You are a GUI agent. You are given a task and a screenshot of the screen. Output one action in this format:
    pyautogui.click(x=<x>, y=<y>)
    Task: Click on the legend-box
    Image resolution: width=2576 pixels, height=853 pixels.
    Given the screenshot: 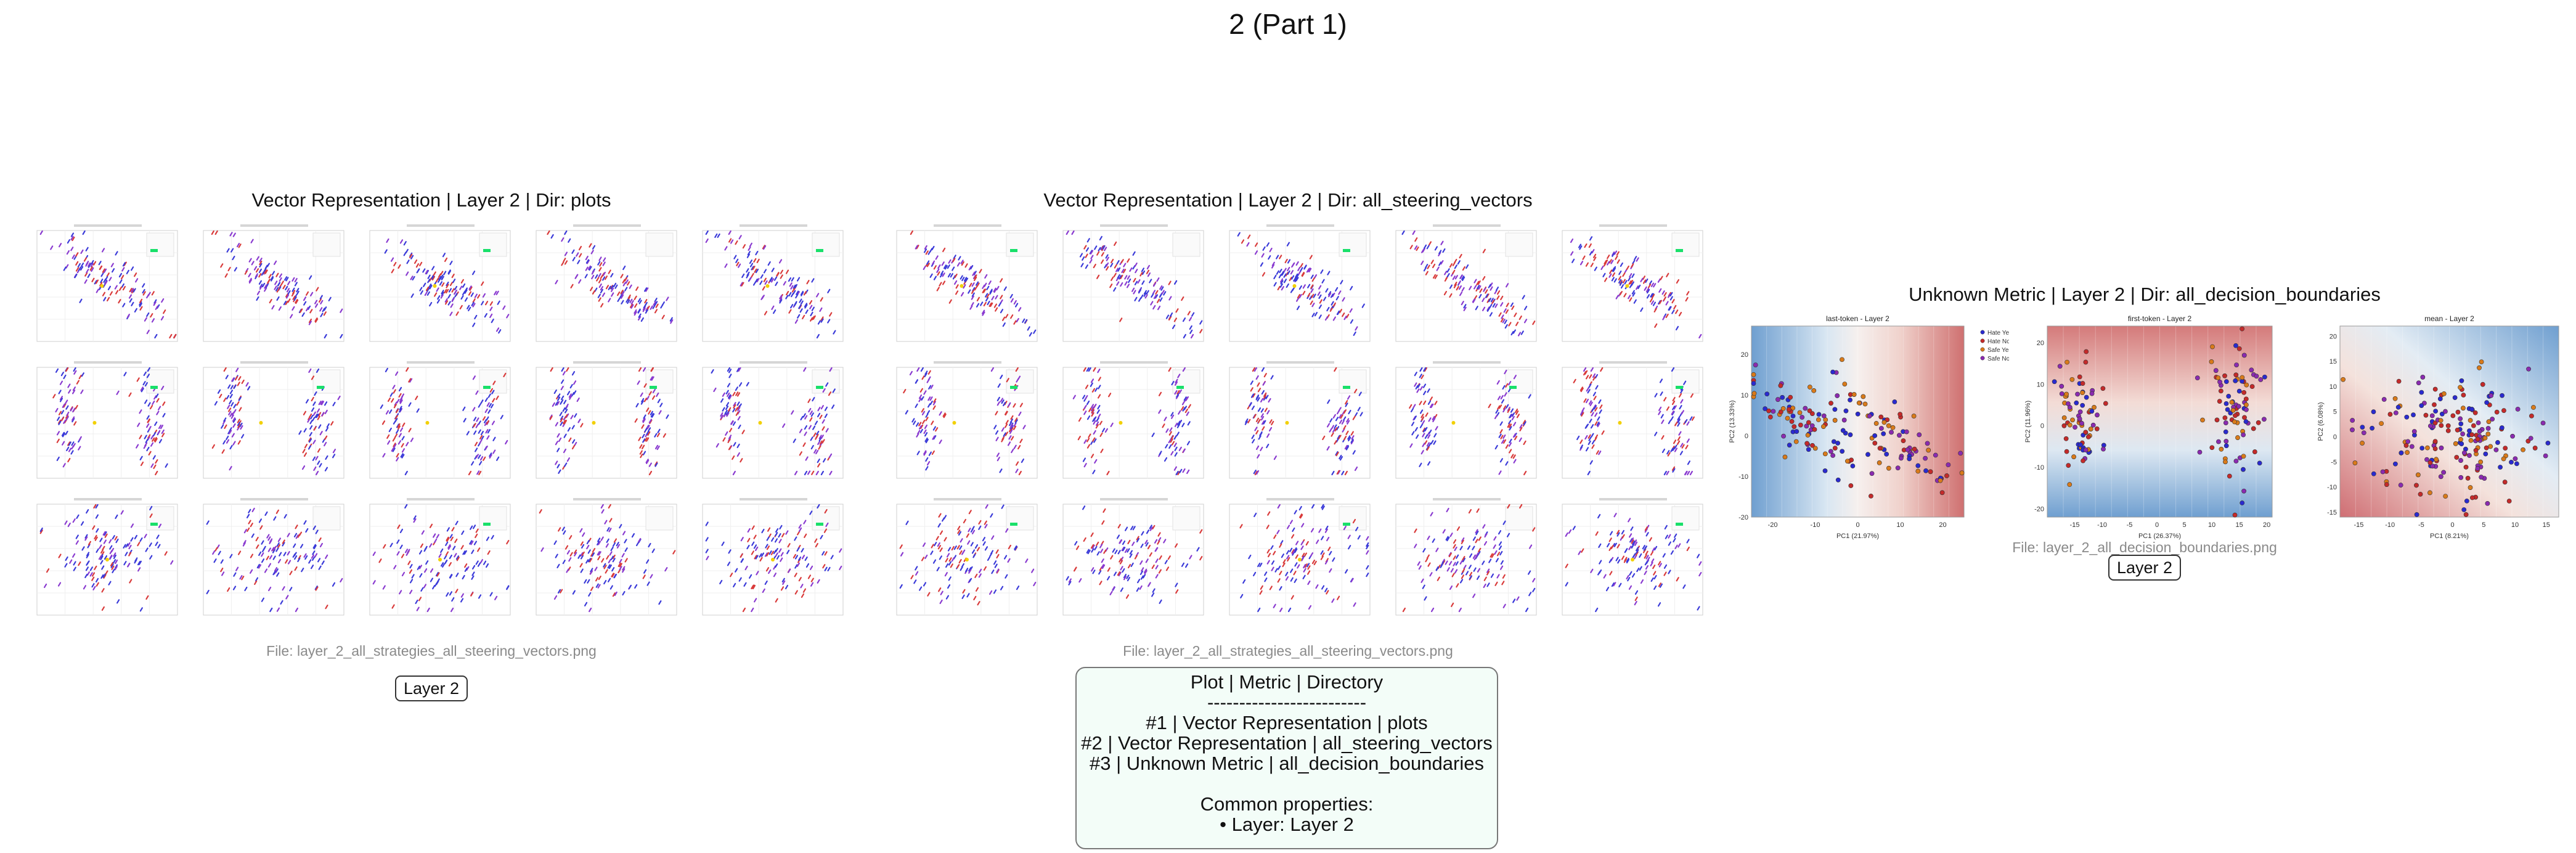 What is the action you would take?
    pyautogui.click(x=160, y=244)
    